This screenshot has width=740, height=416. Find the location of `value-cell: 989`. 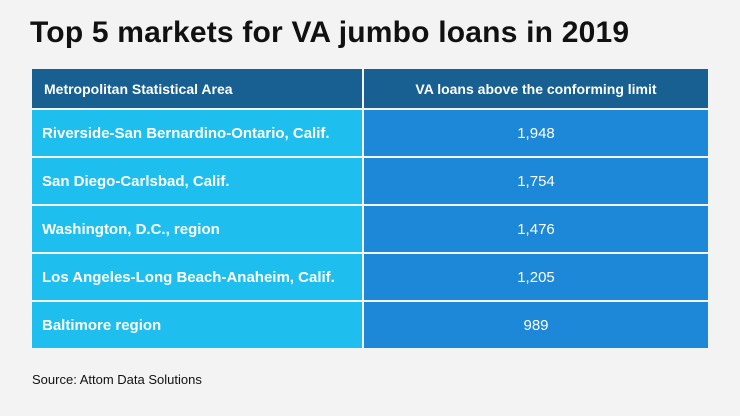

value-cell: 989 is located at coordinates (536, 325).